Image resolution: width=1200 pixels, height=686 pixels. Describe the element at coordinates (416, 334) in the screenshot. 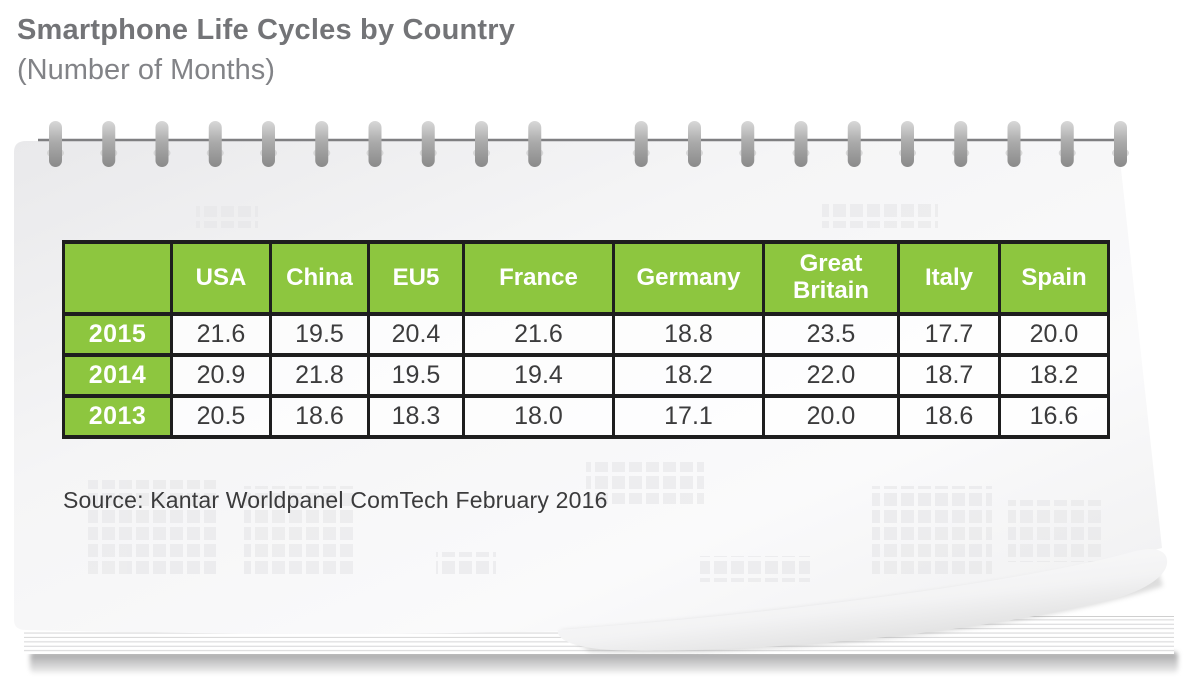

I see `value-cell: 20.4` at that location.